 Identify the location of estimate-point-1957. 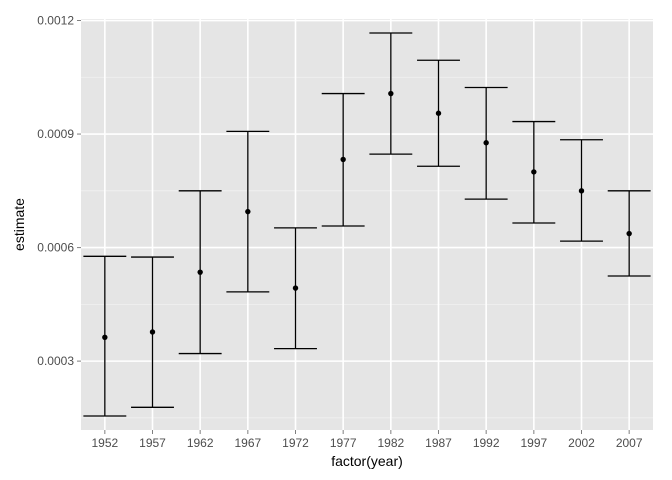
(152, 332).